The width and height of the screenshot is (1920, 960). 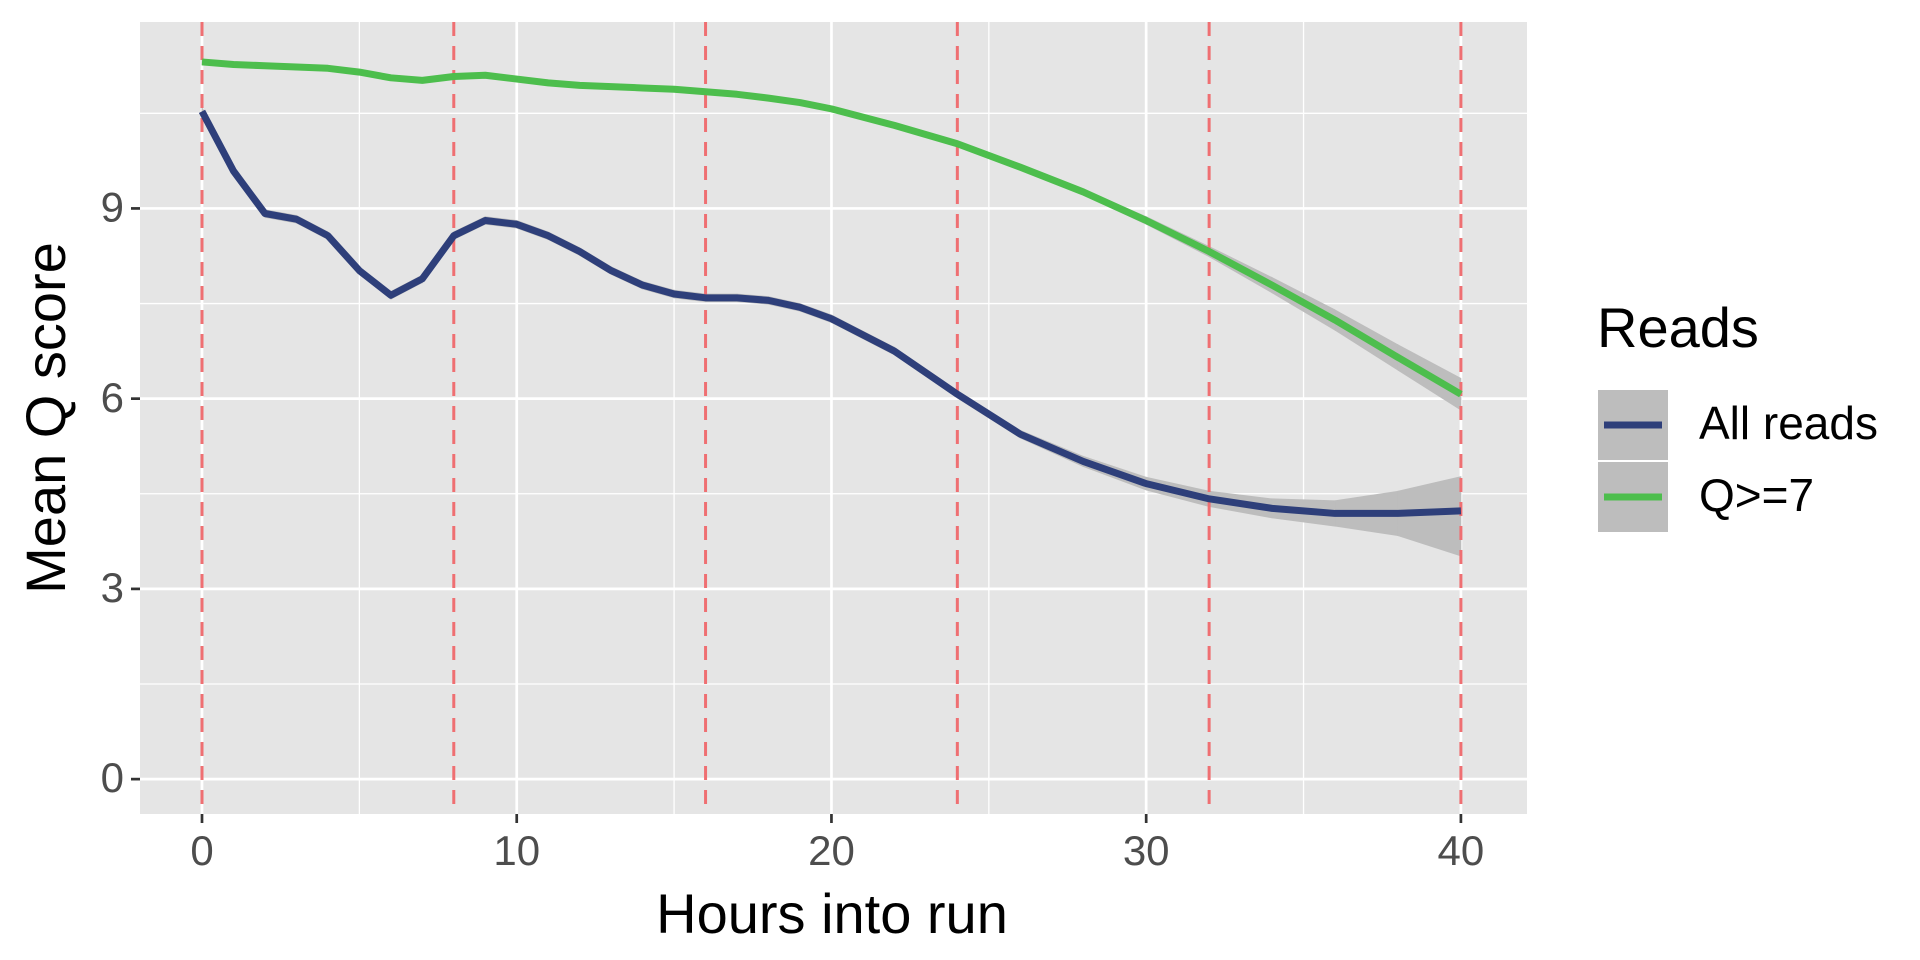 I want to click on x-axis-title: Hours into run, so click(x=832, y=913).